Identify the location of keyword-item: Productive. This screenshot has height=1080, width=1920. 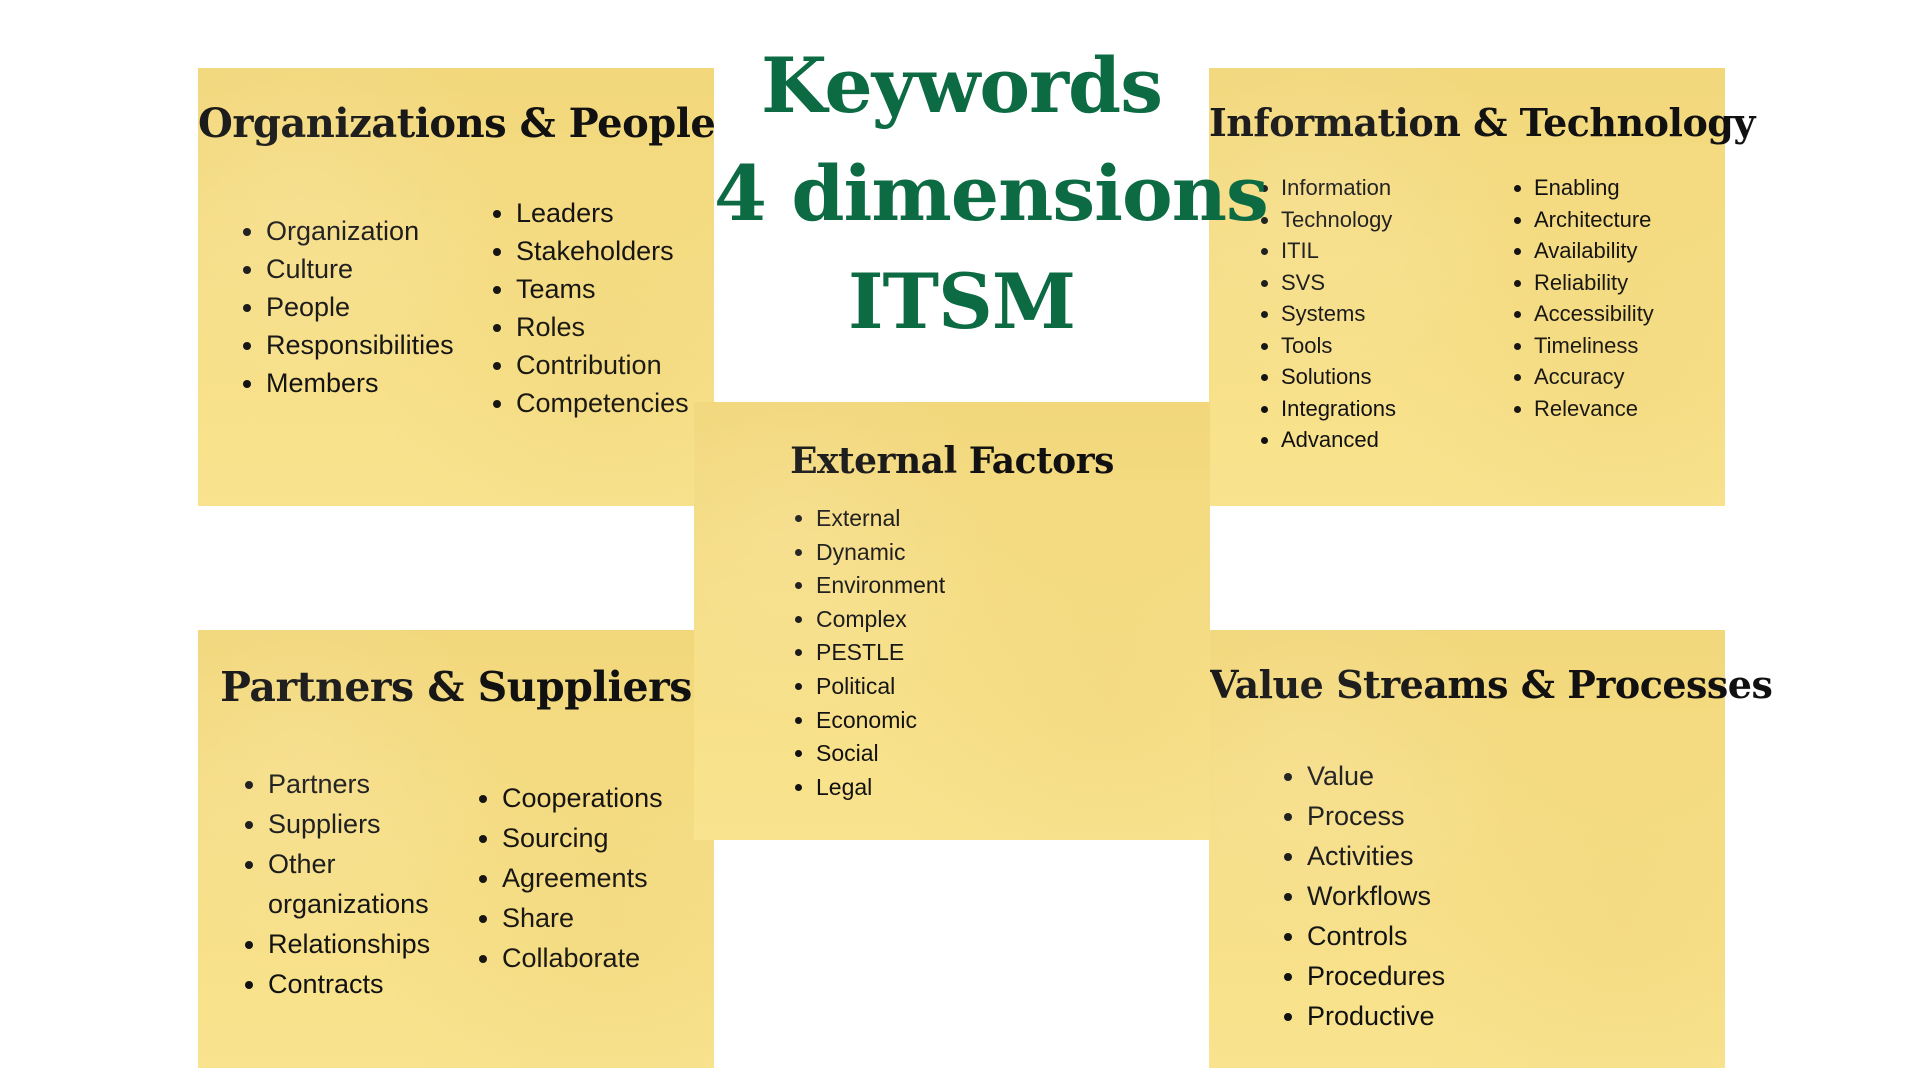
(1376, 1016).